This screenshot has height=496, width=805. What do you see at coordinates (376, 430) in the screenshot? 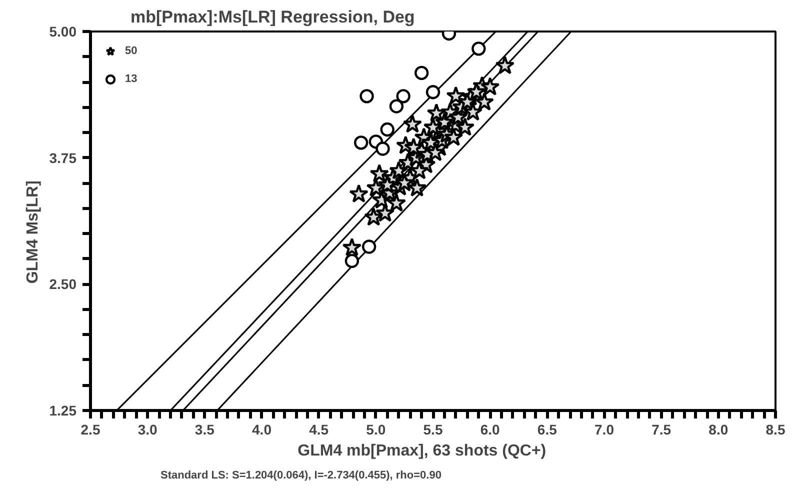
I see `x-tick-label: 5.0` at bounding box center [376, 430].